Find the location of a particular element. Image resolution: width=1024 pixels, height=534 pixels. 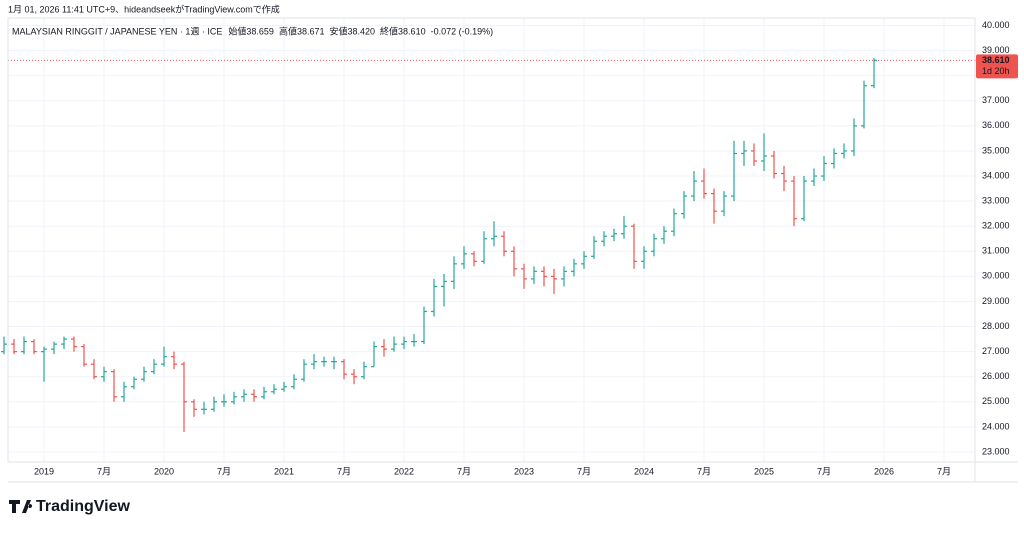

legend-label: 高値 is located at coordinates (288, 30).